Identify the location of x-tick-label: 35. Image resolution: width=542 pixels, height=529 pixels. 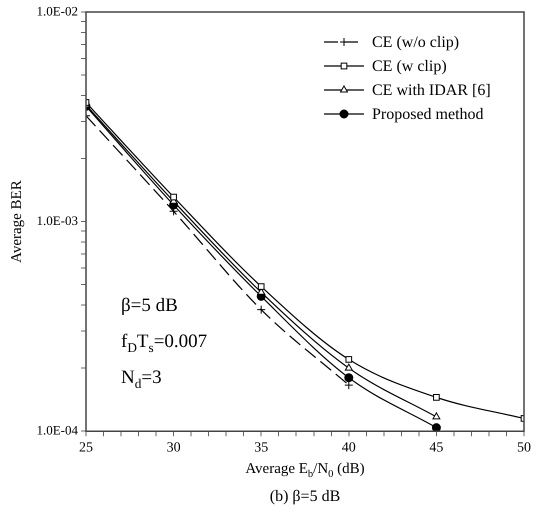
(261, 448).